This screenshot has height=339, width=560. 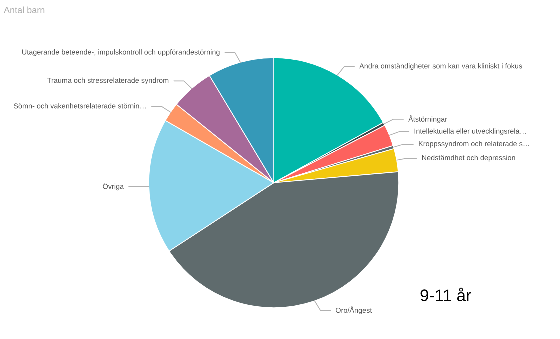 I want to click on text: 9-11 år, so click(x=446, y=295).